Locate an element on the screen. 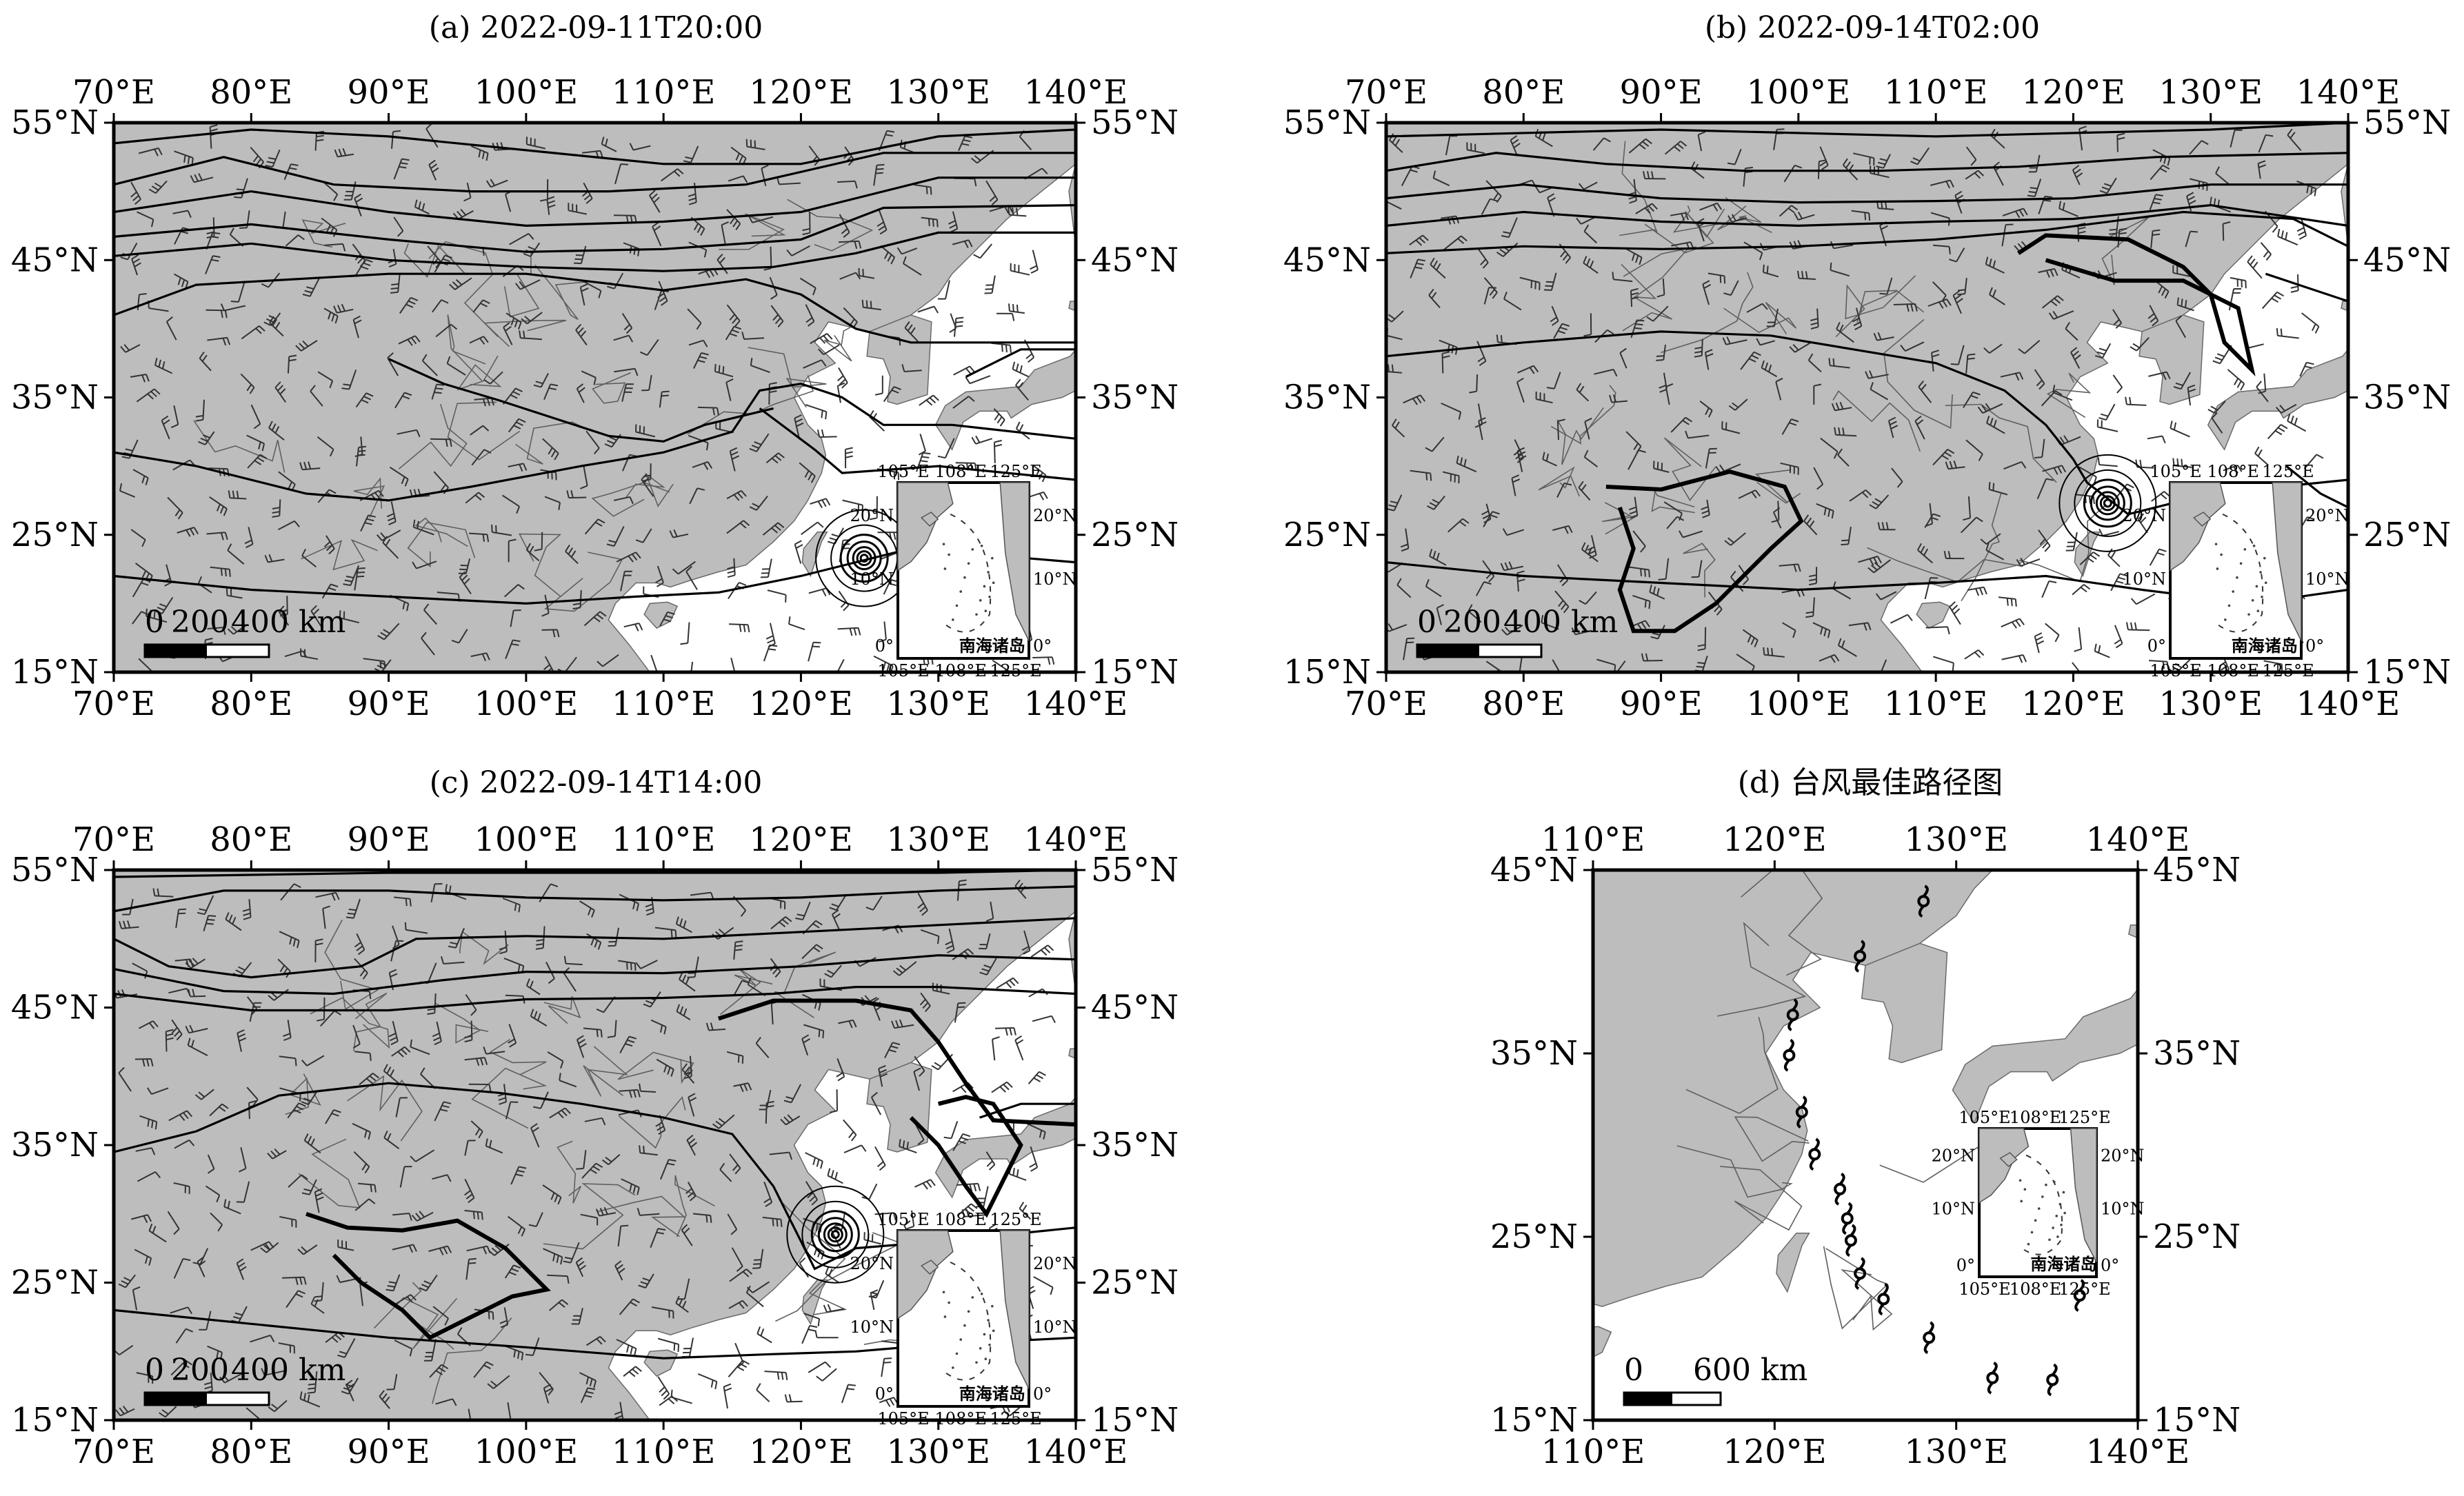 The width and height of the screenshot is (2464, 1496). panel-c-inset-top-label: 105°E is located at coordinates (903, 1219).